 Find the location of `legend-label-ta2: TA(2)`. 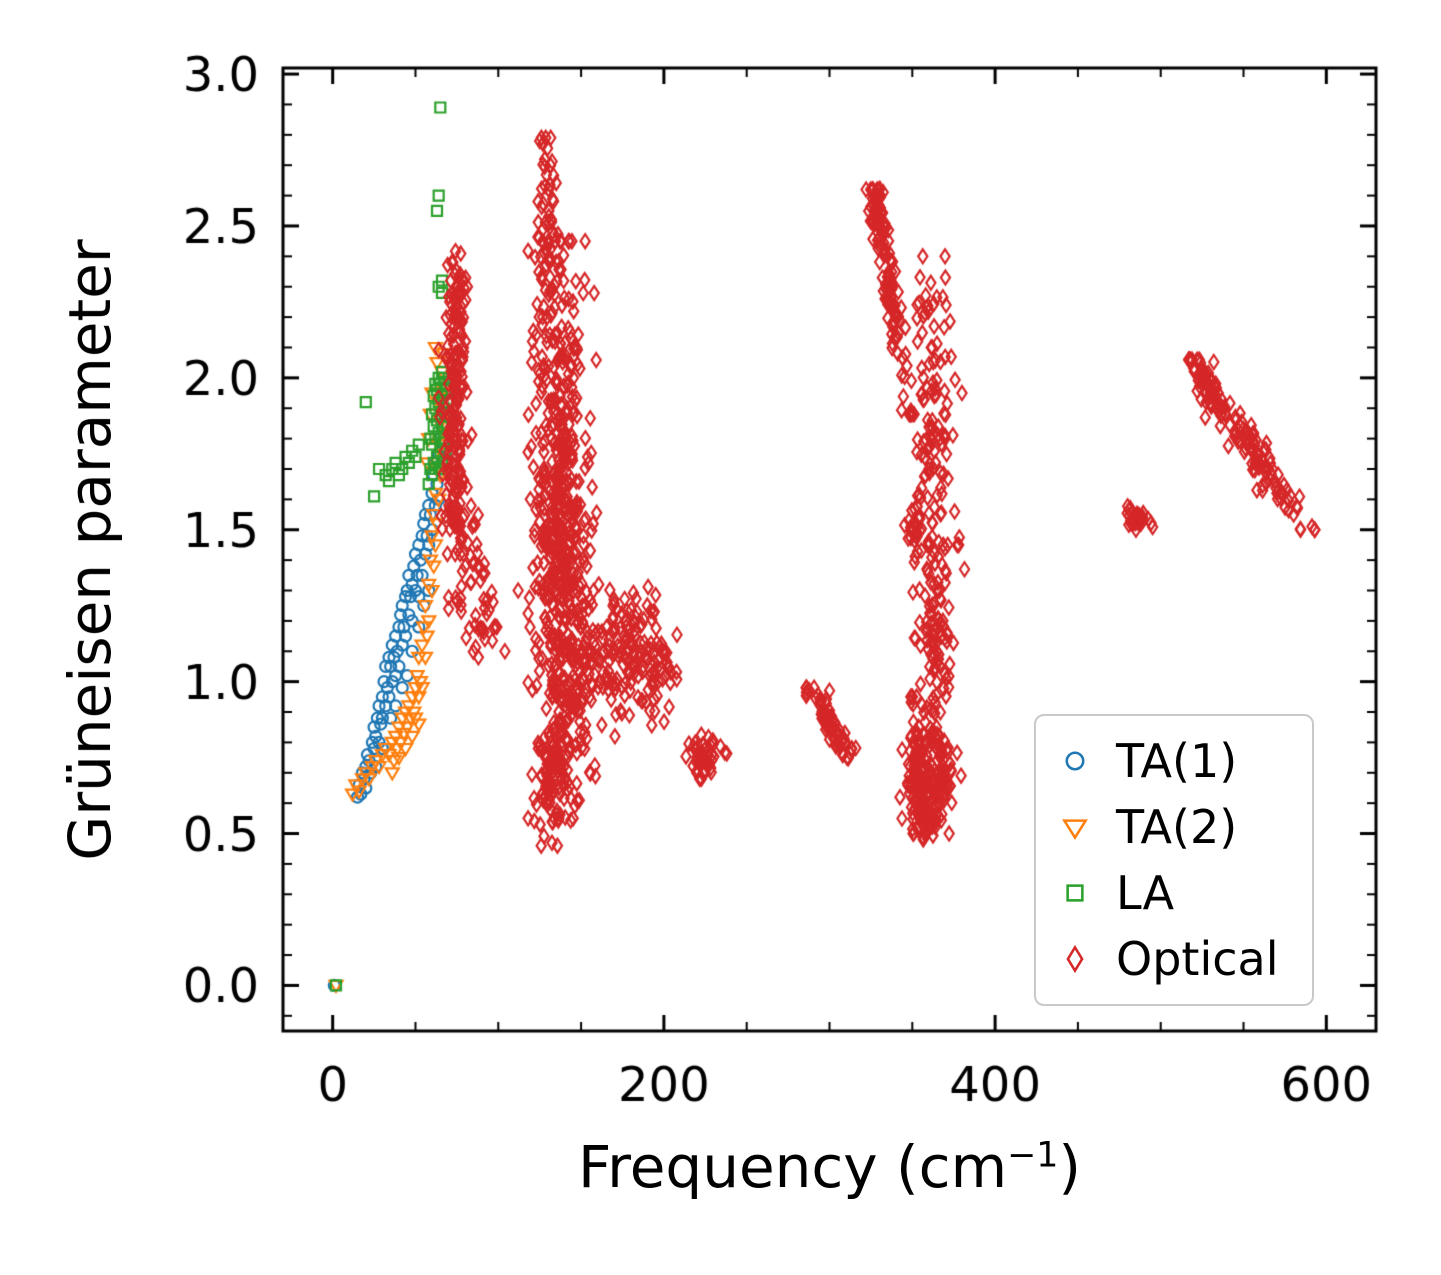

legend-label-ta2: TA(2) is located at coordinates (1177, 827).